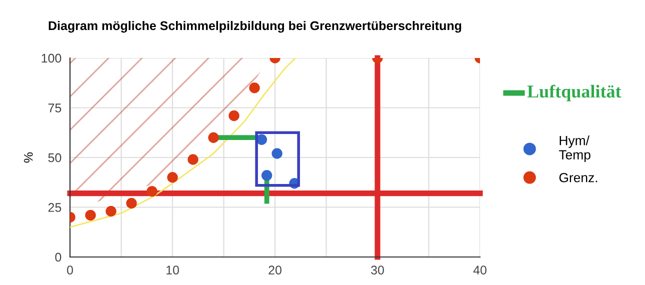  What do you see at coordinates (578, 177) in the screenshot?
I see `legend-label: Grenz.` at bounding box center [578, 177].